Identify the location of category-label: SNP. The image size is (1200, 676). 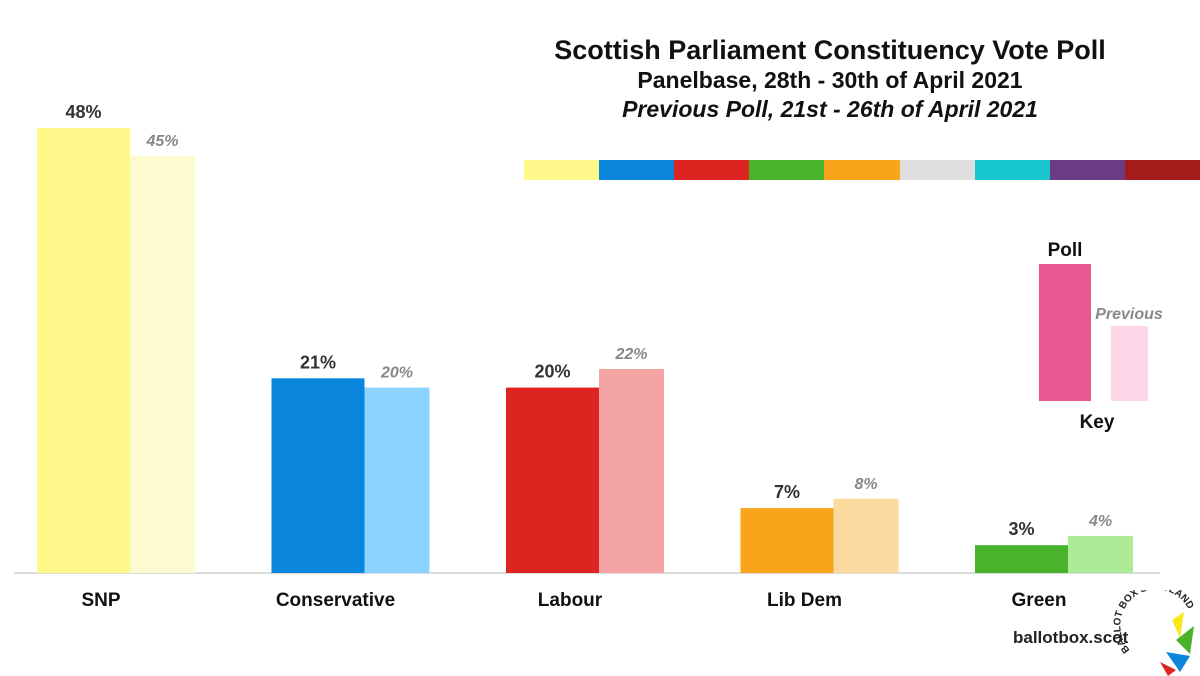
(100, 600).